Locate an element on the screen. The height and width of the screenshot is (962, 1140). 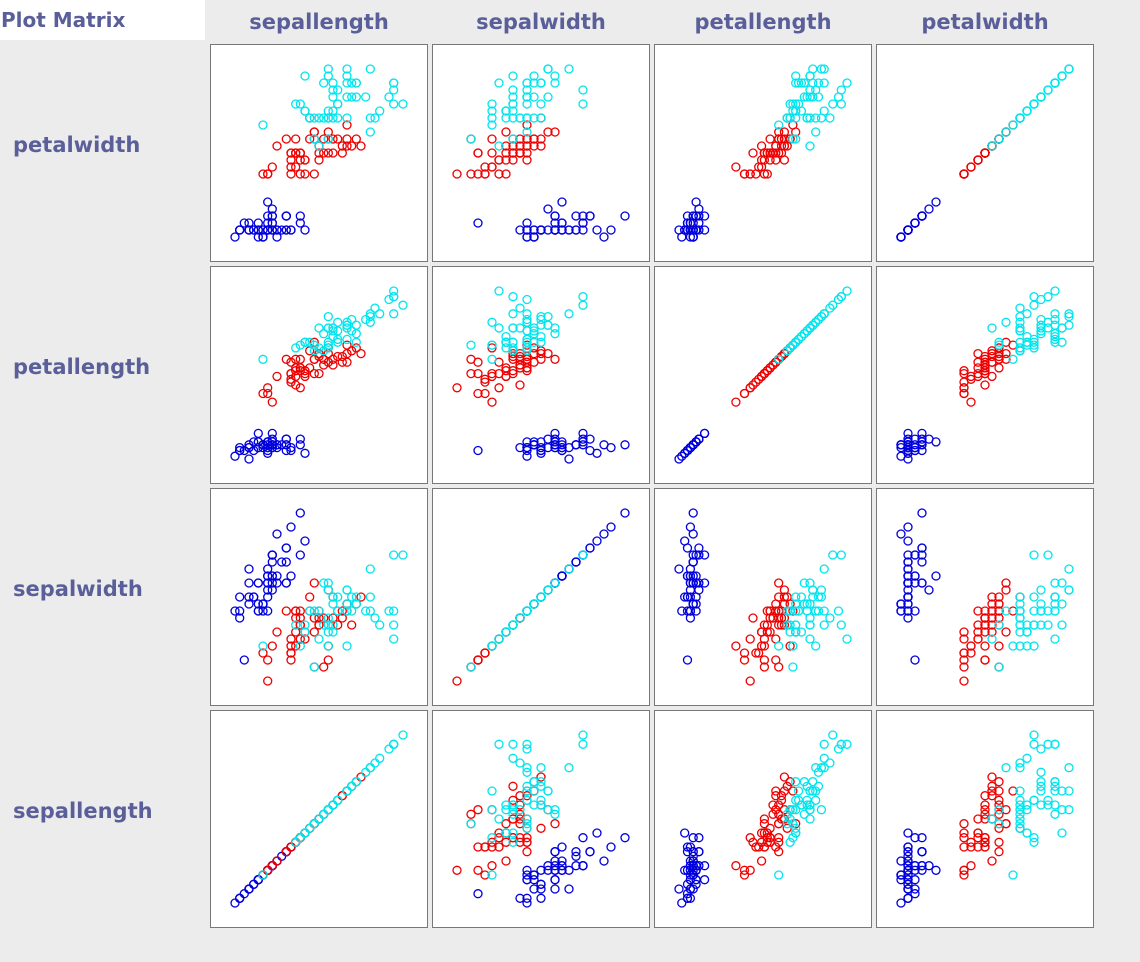
scatter-cell-petallength-vs-petalwidth is located at coordinates (985, 375).